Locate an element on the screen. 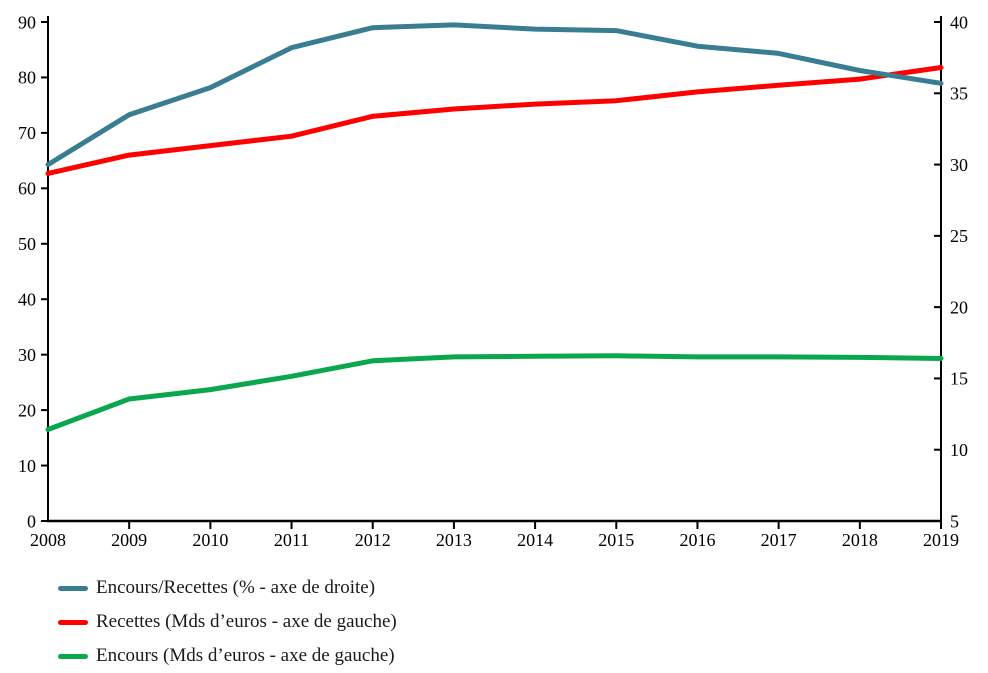 This screenshot has width=988, height=673. left-axis-tick-label: 80 is located at coordinates (27, 78).